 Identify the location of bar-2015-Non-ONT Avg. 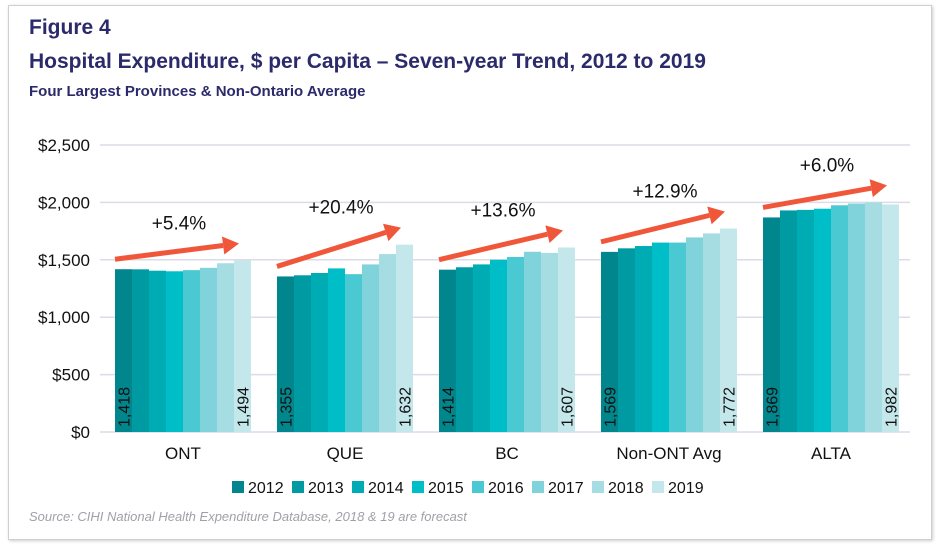
(660, 337).